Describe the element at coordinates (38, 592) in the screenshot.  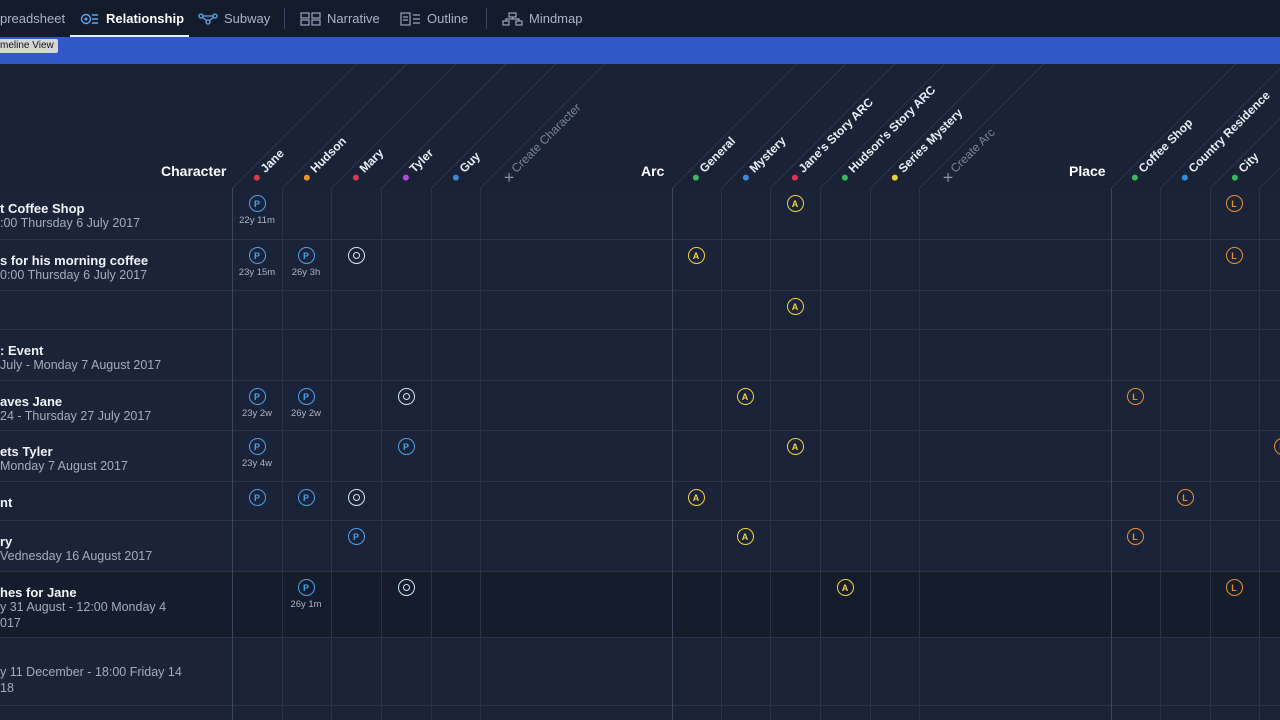
I see `event-title: hes for Jane` at that location.